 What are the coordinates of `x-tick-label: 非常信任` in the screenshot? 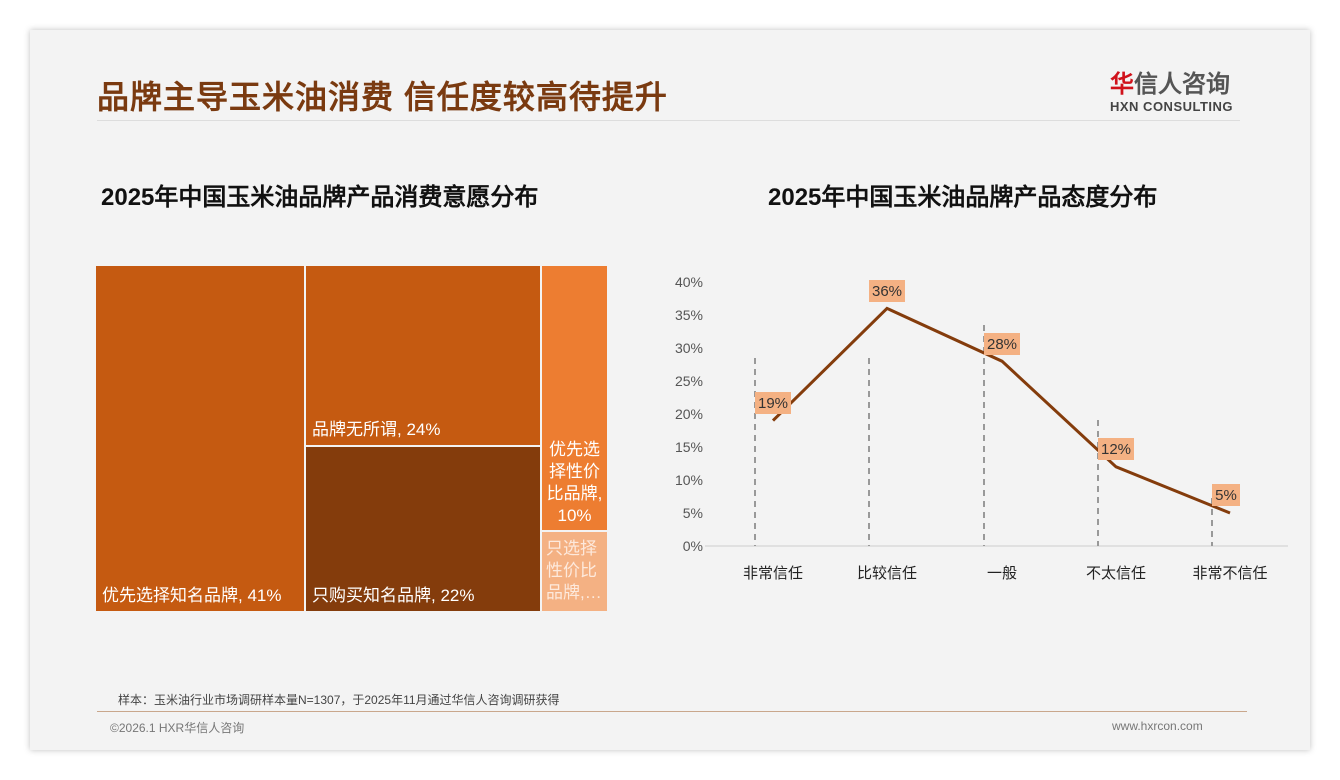 It's located at (773, 573).